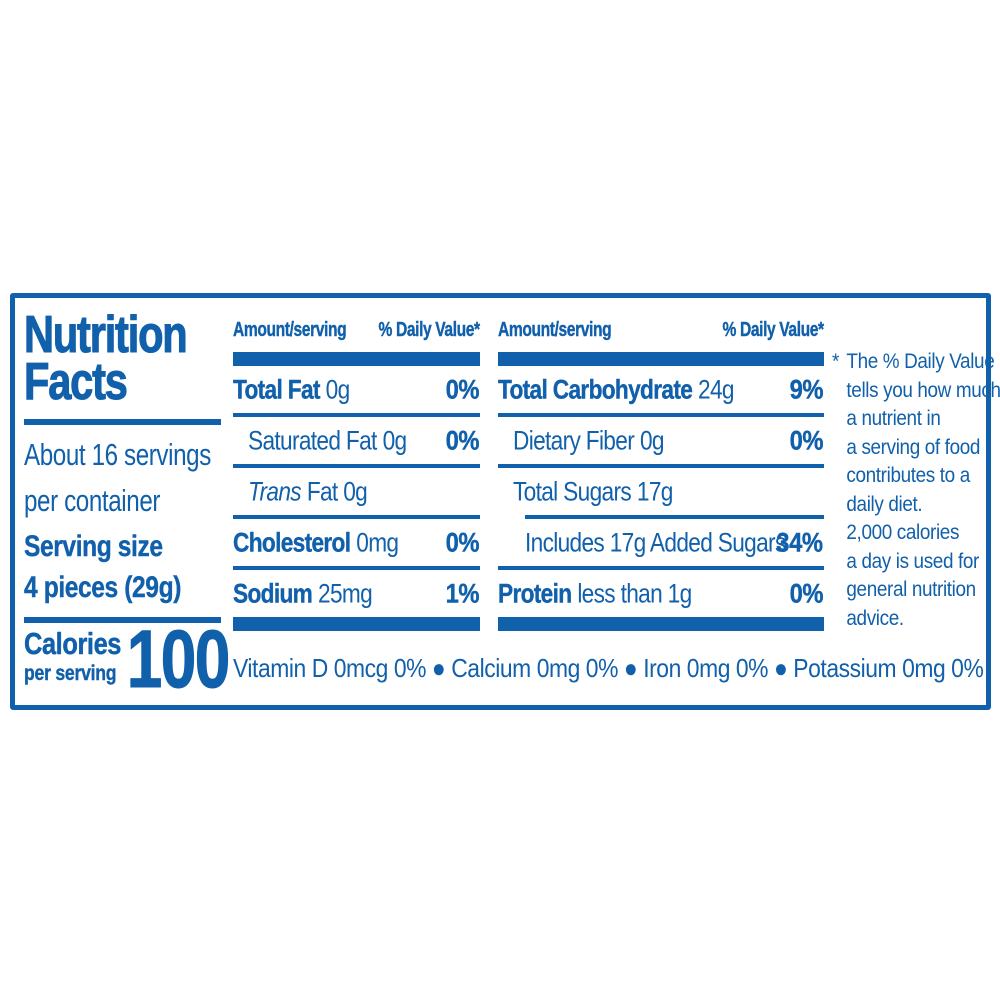  What do you see at coordinates (535, 593) in the screenshot?
I see `nutrient-name: Protein` at bounding box center [535, 593].